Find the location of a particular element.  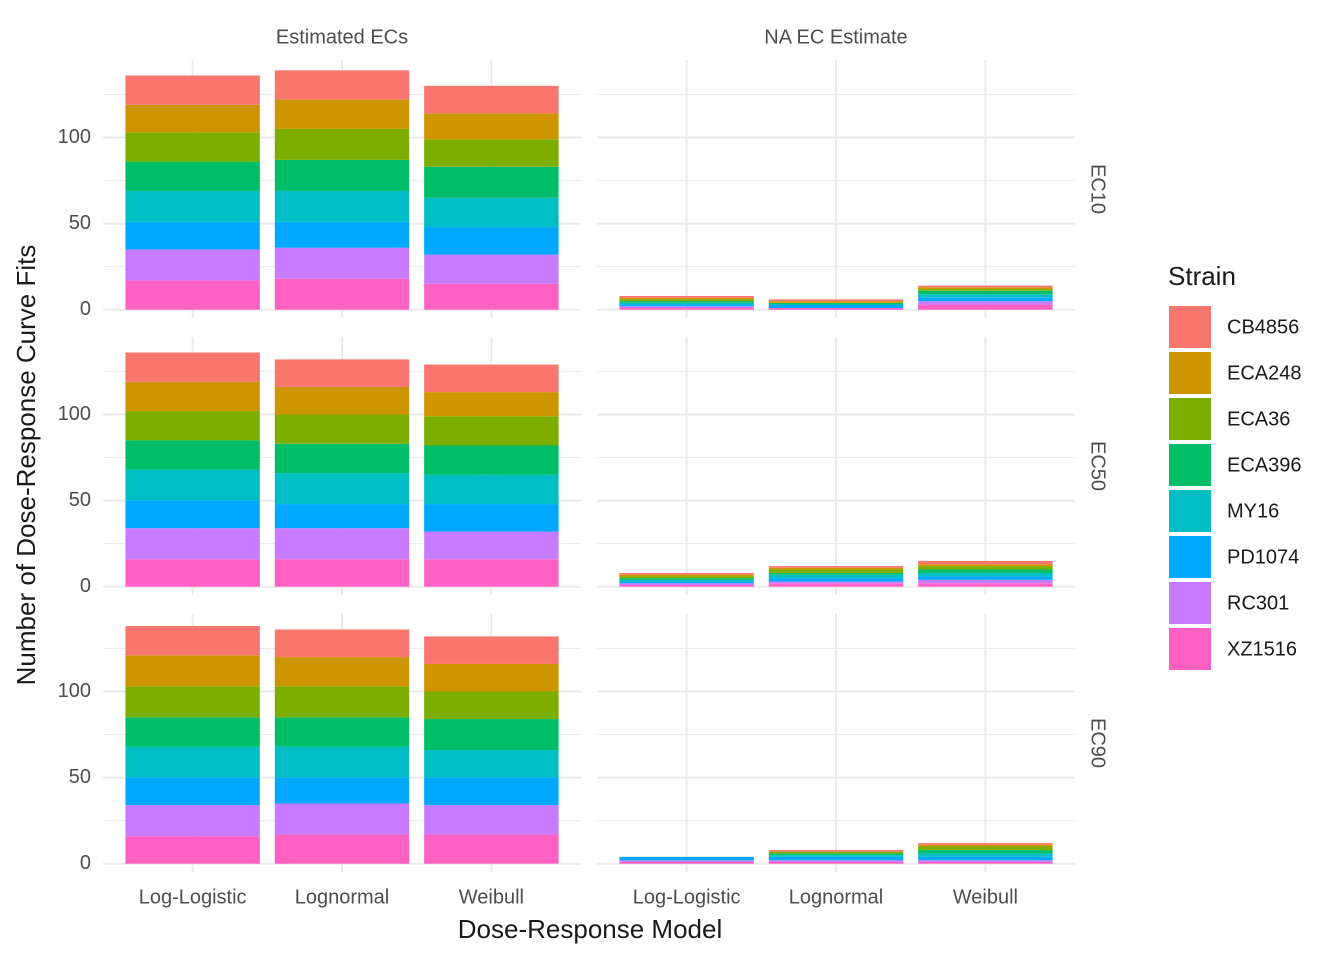

legend-label: ECA36 is located at coordinates (1258, 419).